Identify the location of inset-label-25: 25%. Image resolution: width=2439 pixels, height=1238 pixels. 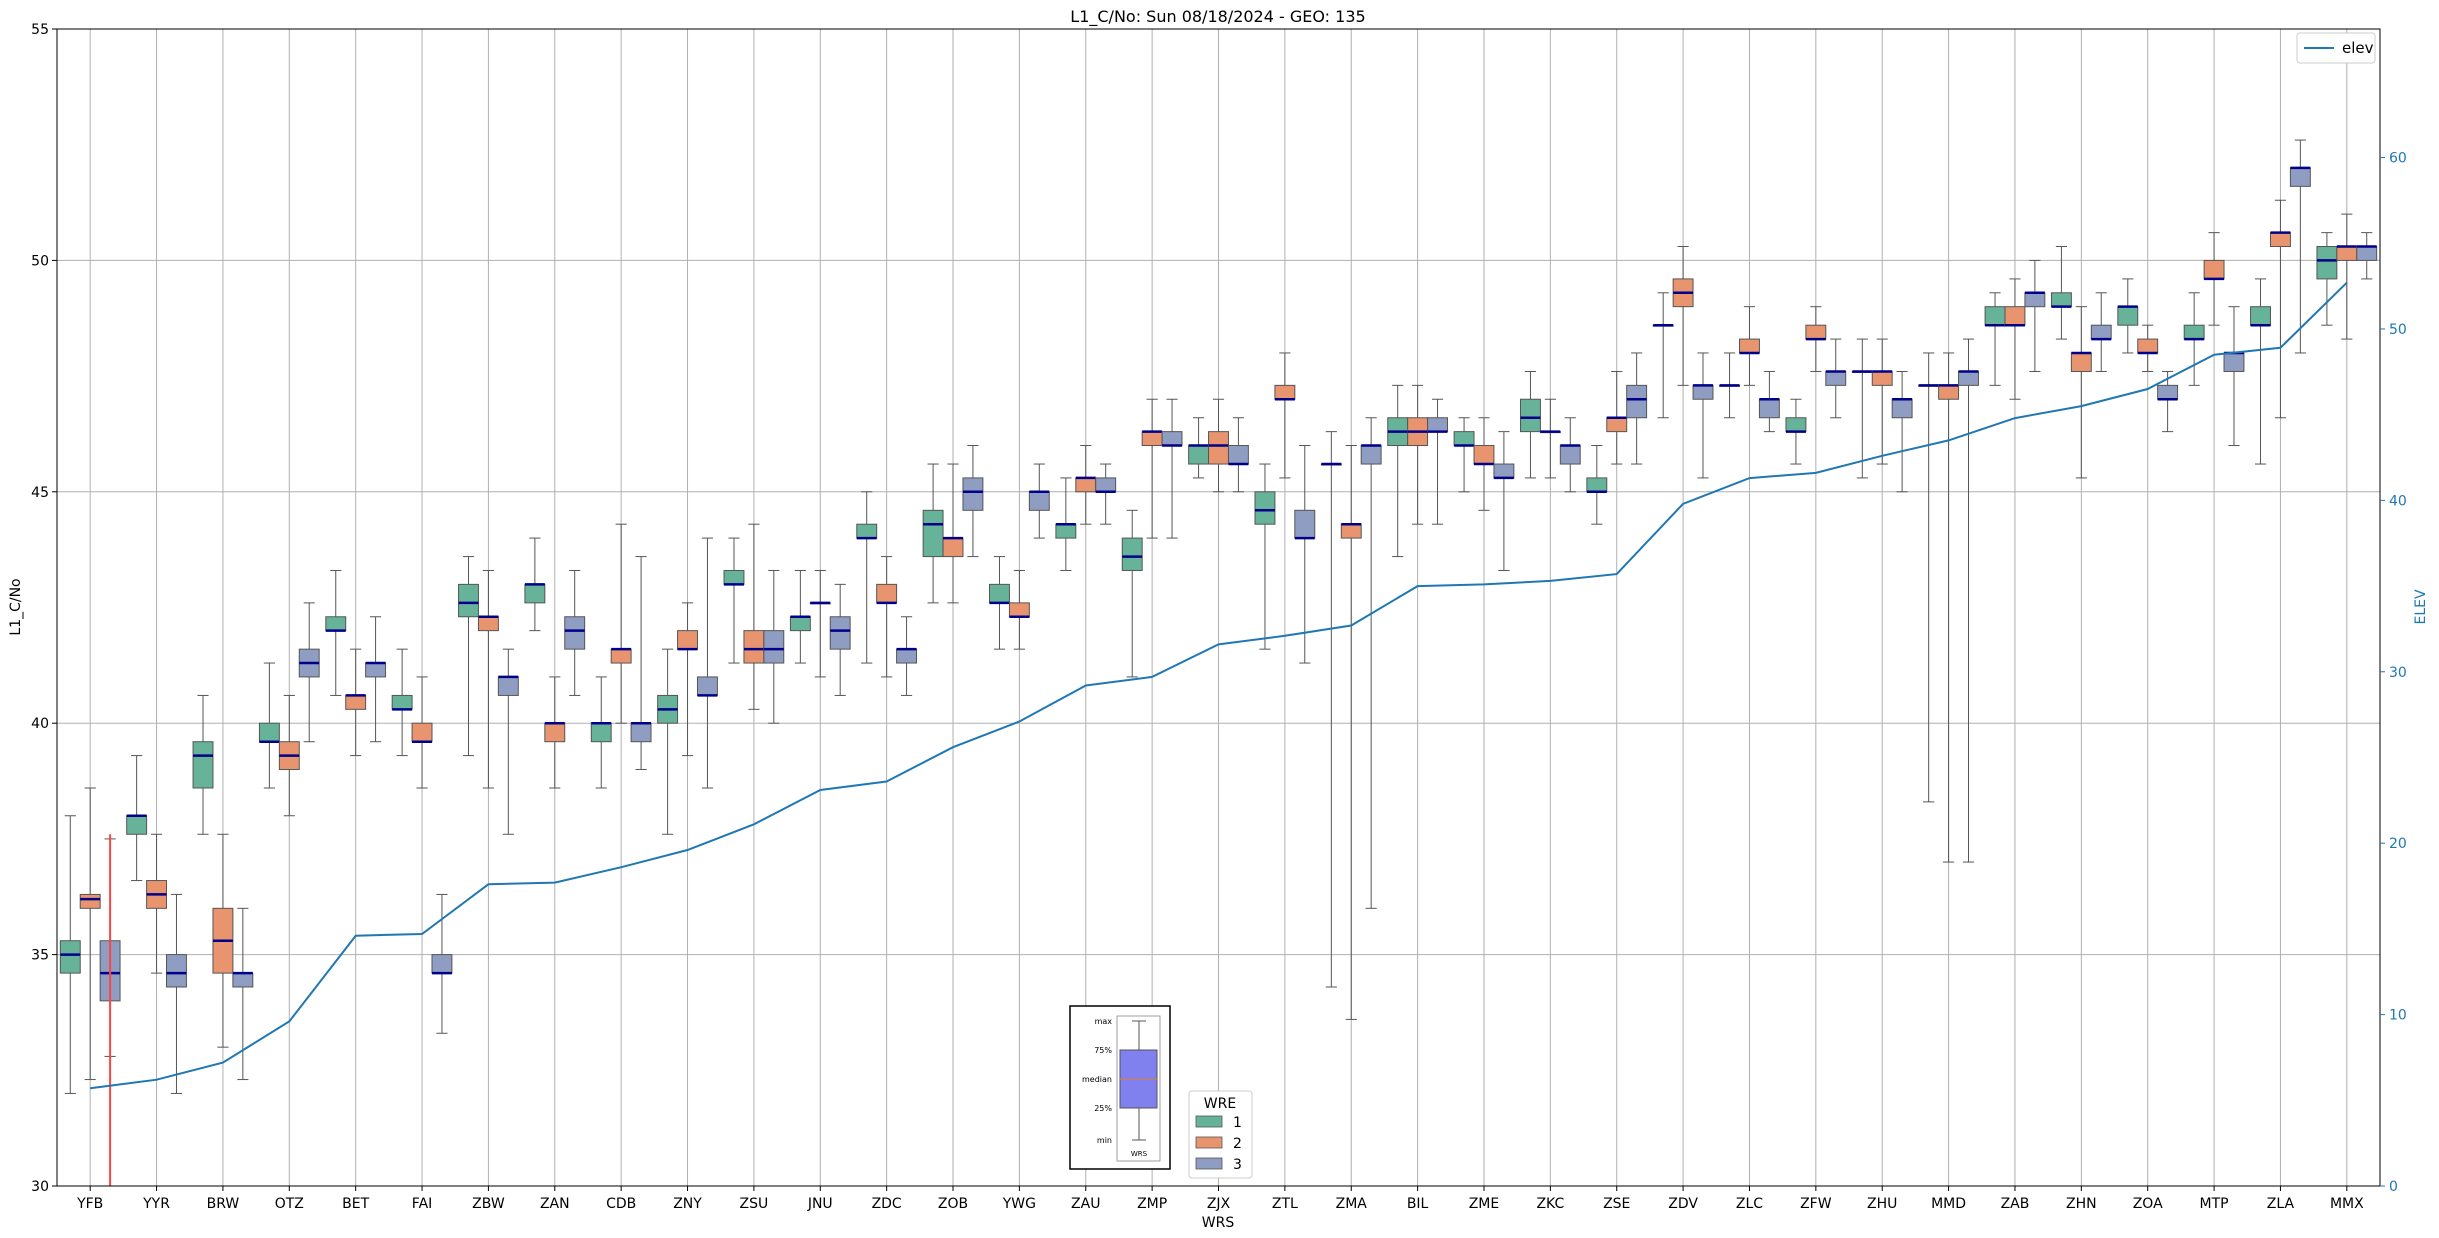
(1103, 1108).